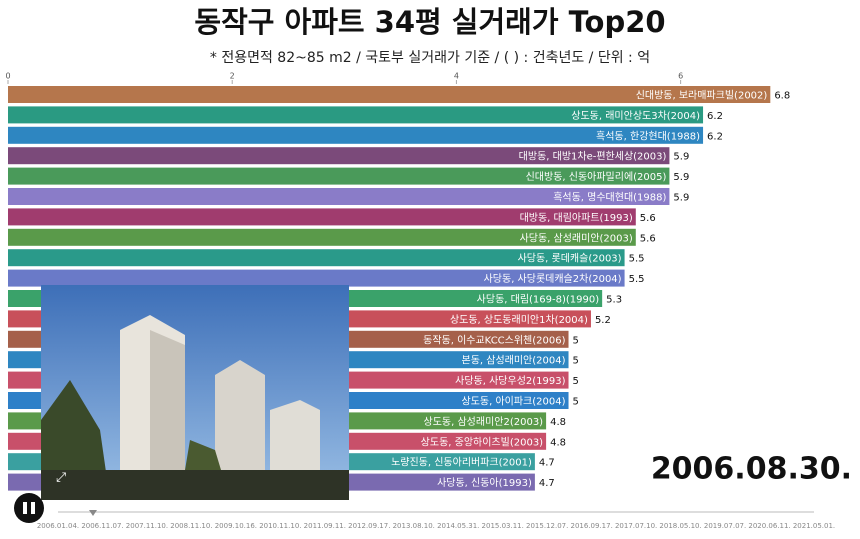 This screenshot has height=539, width=860. What do you see at coordinates (576, 218) in the screenshot?
I see `bar-label: 대방동, 대림아파트(1993)` at bounding box center [576, 218].